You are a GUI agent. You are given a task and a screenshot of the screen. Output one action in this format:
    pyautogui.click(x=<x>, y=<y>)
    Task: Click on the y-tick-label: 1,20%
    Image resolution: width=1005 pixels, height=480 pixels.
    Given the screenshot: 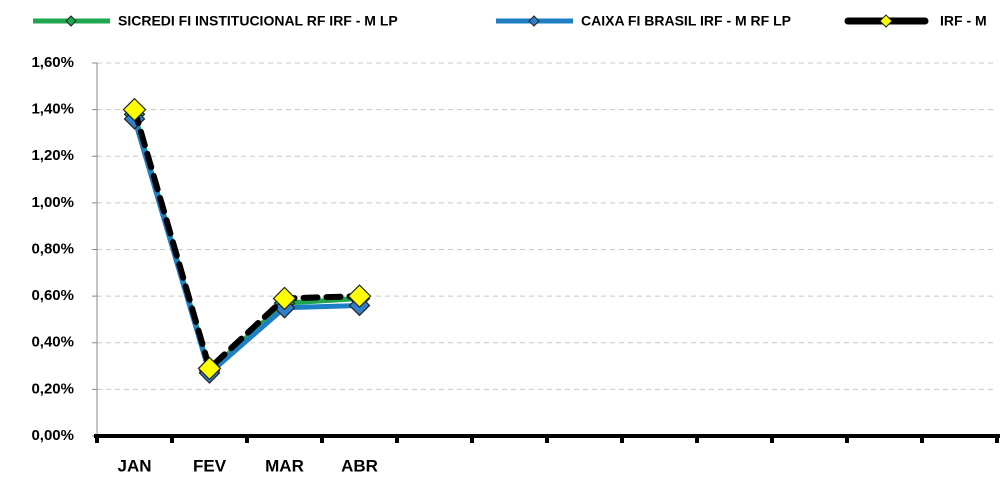 What is the action you would take?
    pyautogui.click(x=52, y=155)
    